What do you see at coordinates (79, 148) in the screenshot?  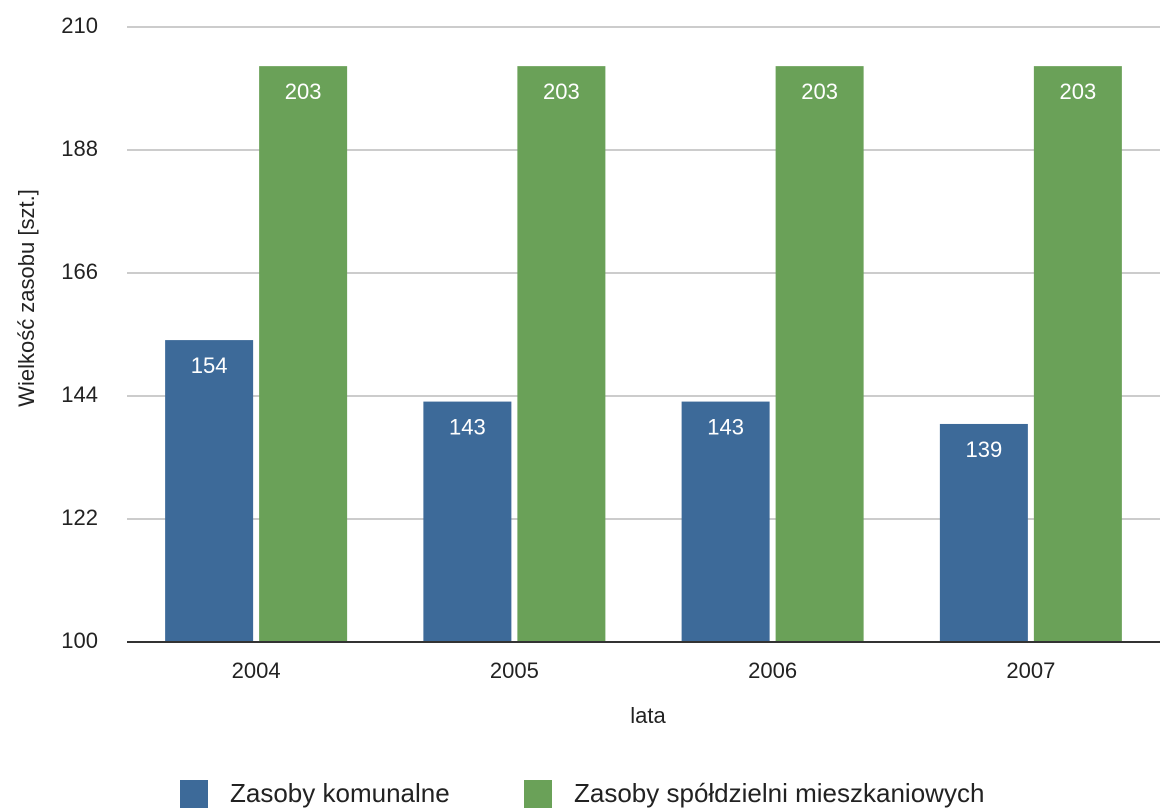 I see `y-tick-label: 188` at bounding box center [79, 148].